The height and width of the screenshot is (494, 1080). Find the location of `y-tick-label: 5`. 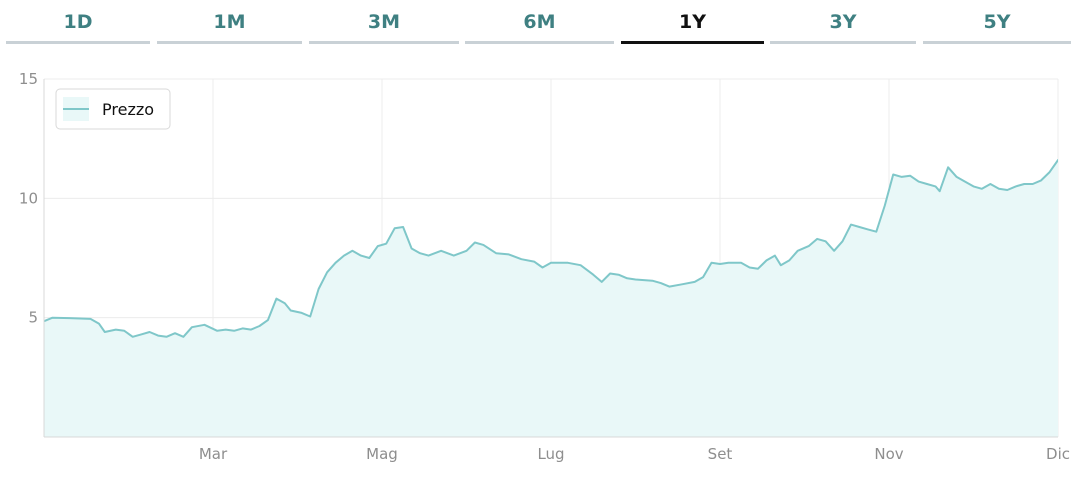

y-tick-label: 5 is located at coordinates (33, 318).